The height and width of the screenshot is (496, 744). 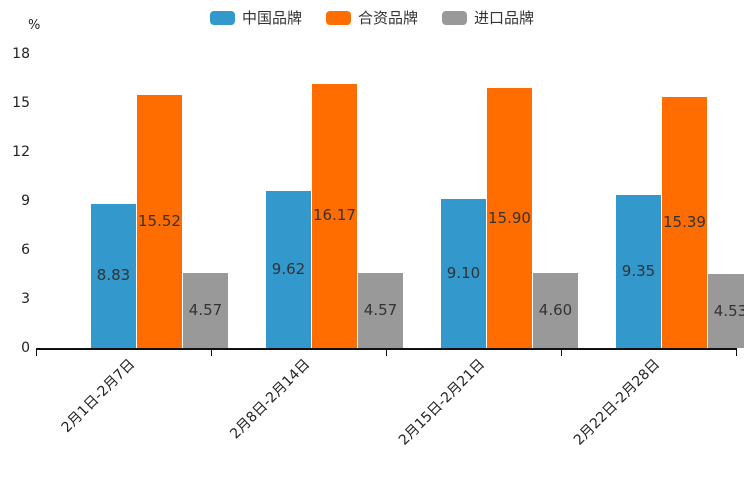 I want to click on x-axis-category-label: 2月1日-2月7日, so click(x=98, y=396).